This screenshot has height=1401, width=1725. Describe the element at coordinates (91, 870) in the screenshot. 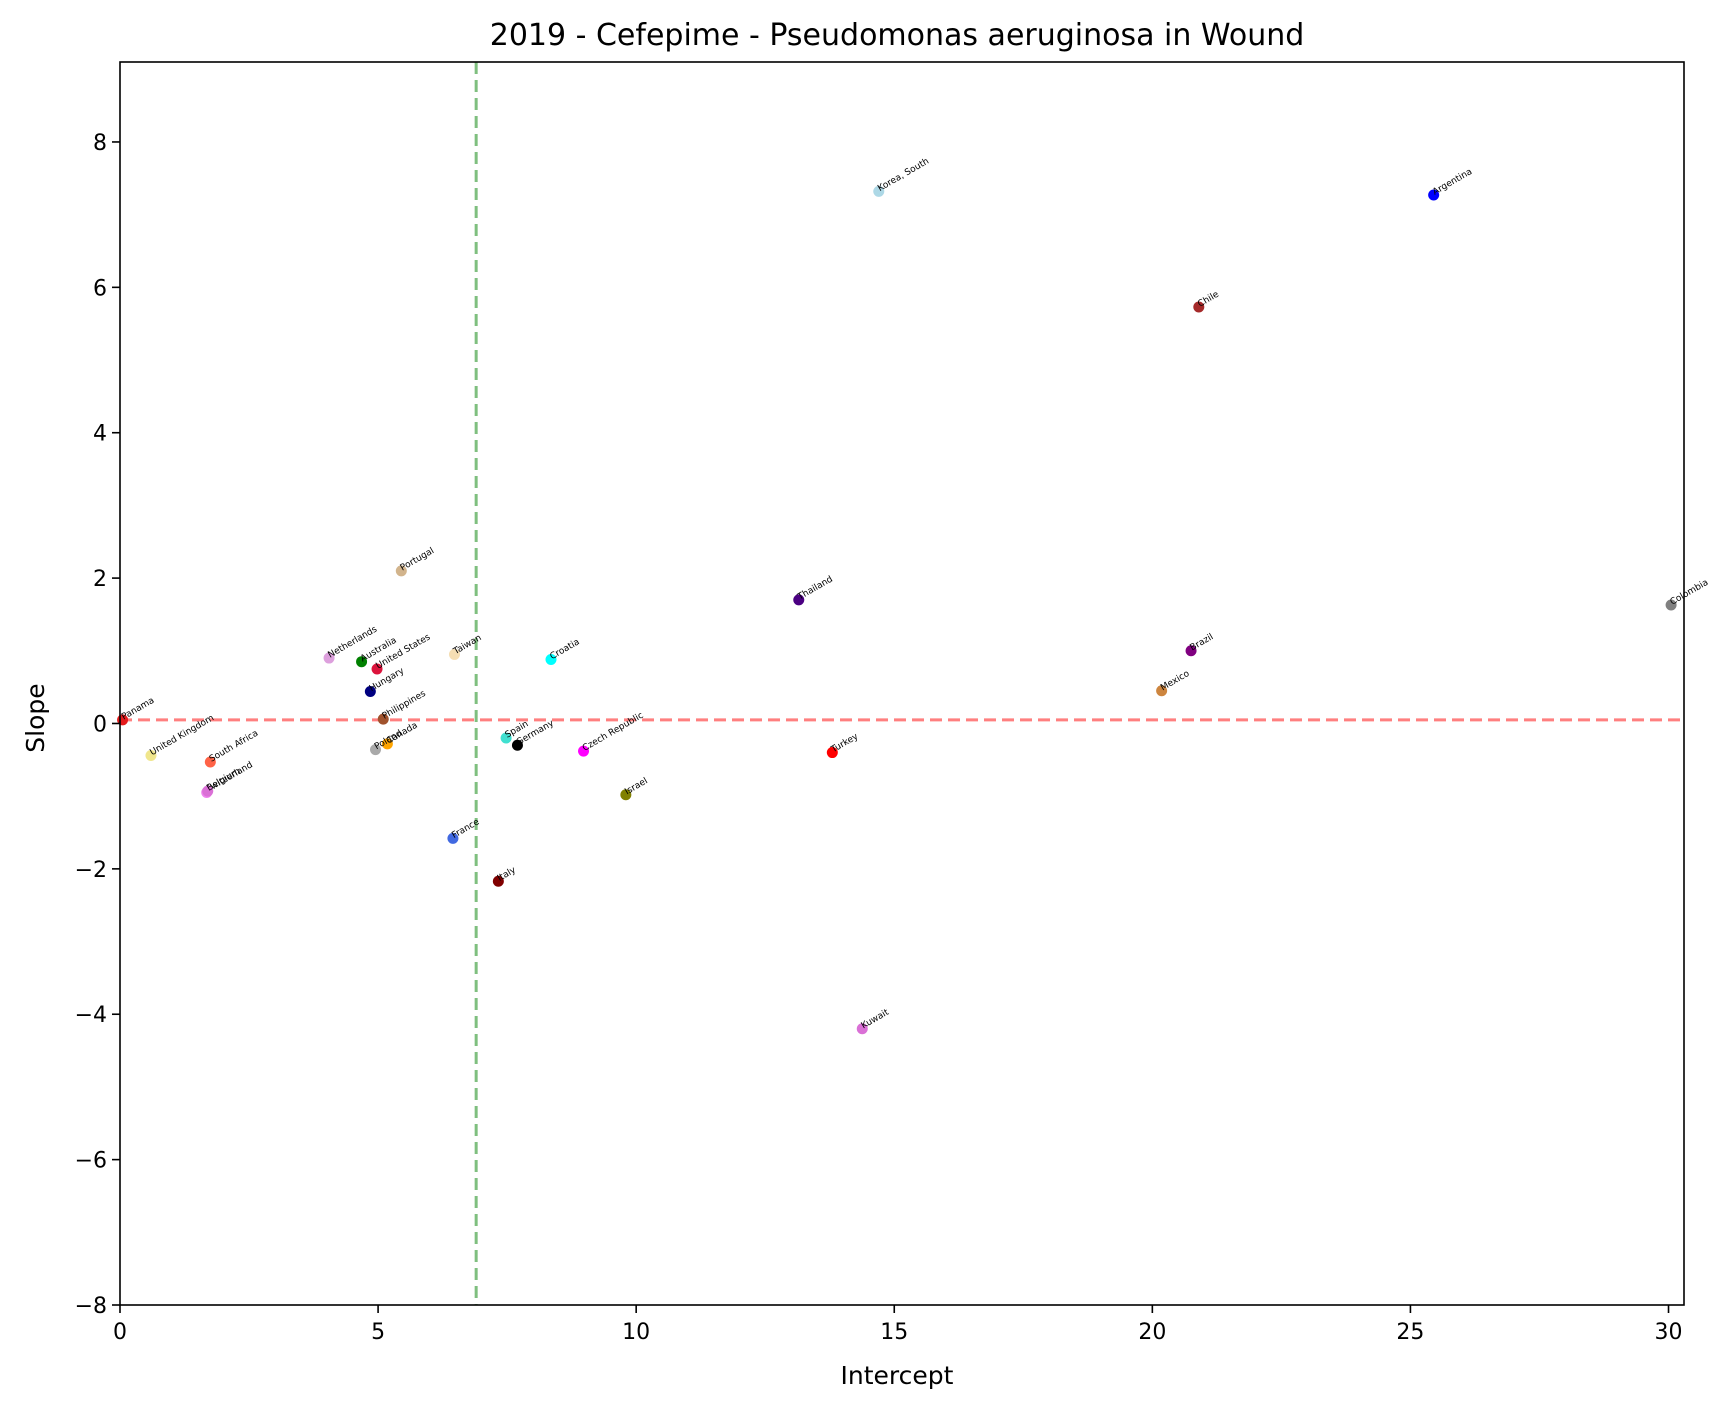

I see `y-tick-label: −2` at that location.